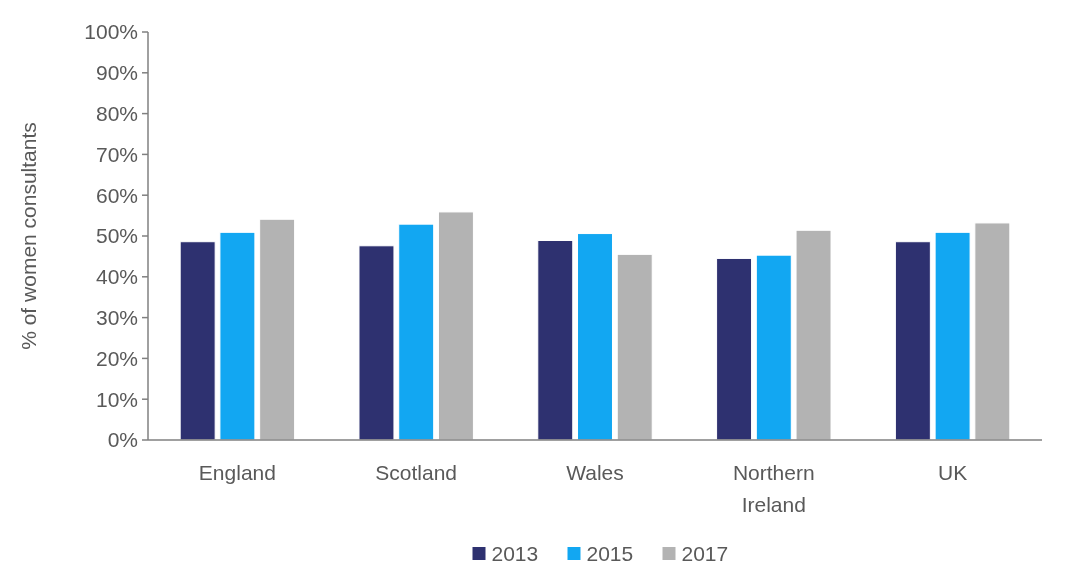  I want to click on y-tick-label: 90%, so click(116, 73).